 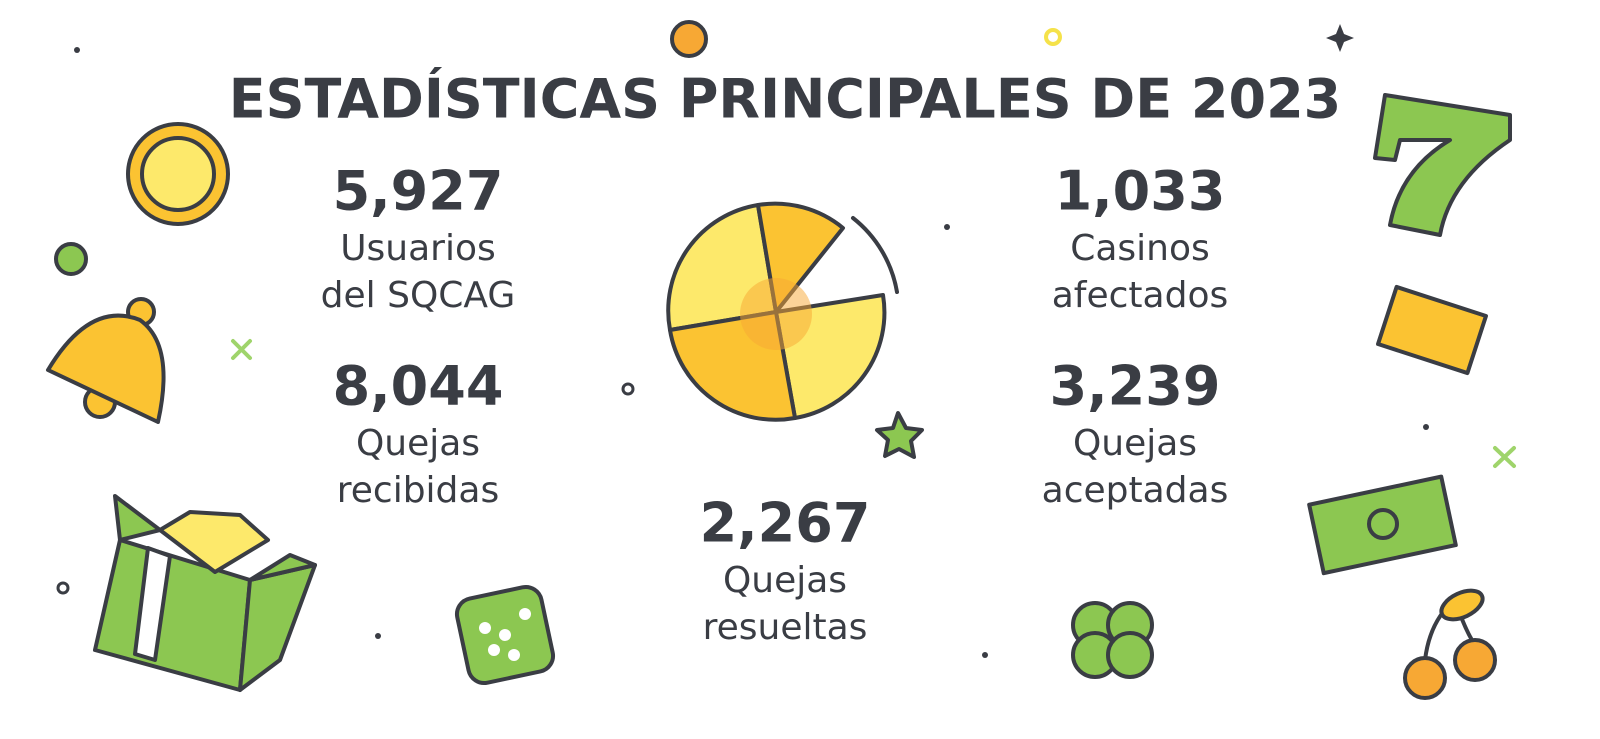 What do you see at coordinates (785, 627) in the screenshot?
I see `stat-label: resueltas` at bounding box center [785, 627].